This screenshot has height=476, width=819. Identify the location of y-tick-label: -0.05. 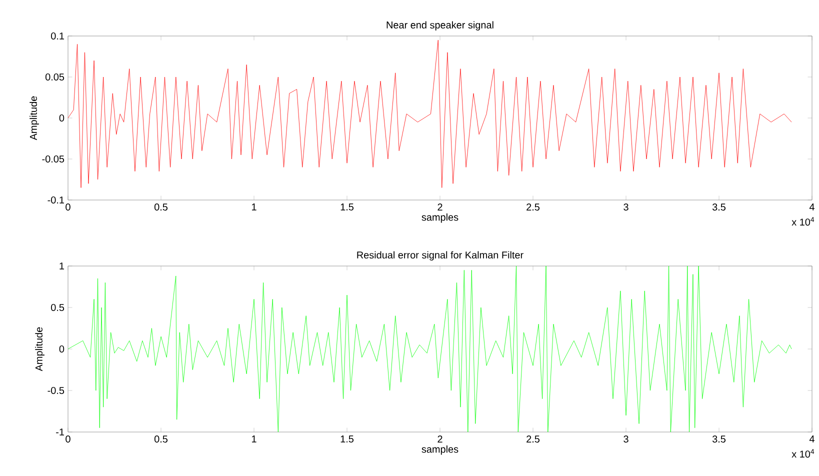
(53, 159).